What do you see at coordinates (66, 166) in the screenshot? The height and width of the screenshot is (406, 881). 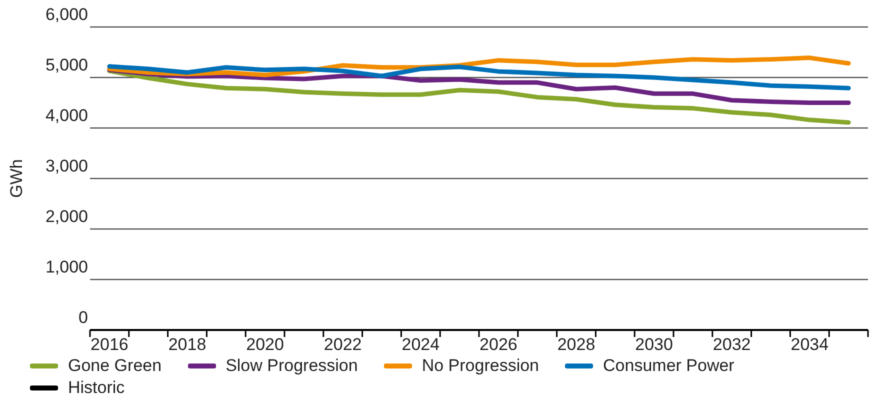 I see `y-tick-label: 3,000` at bounding box center [66, 166].